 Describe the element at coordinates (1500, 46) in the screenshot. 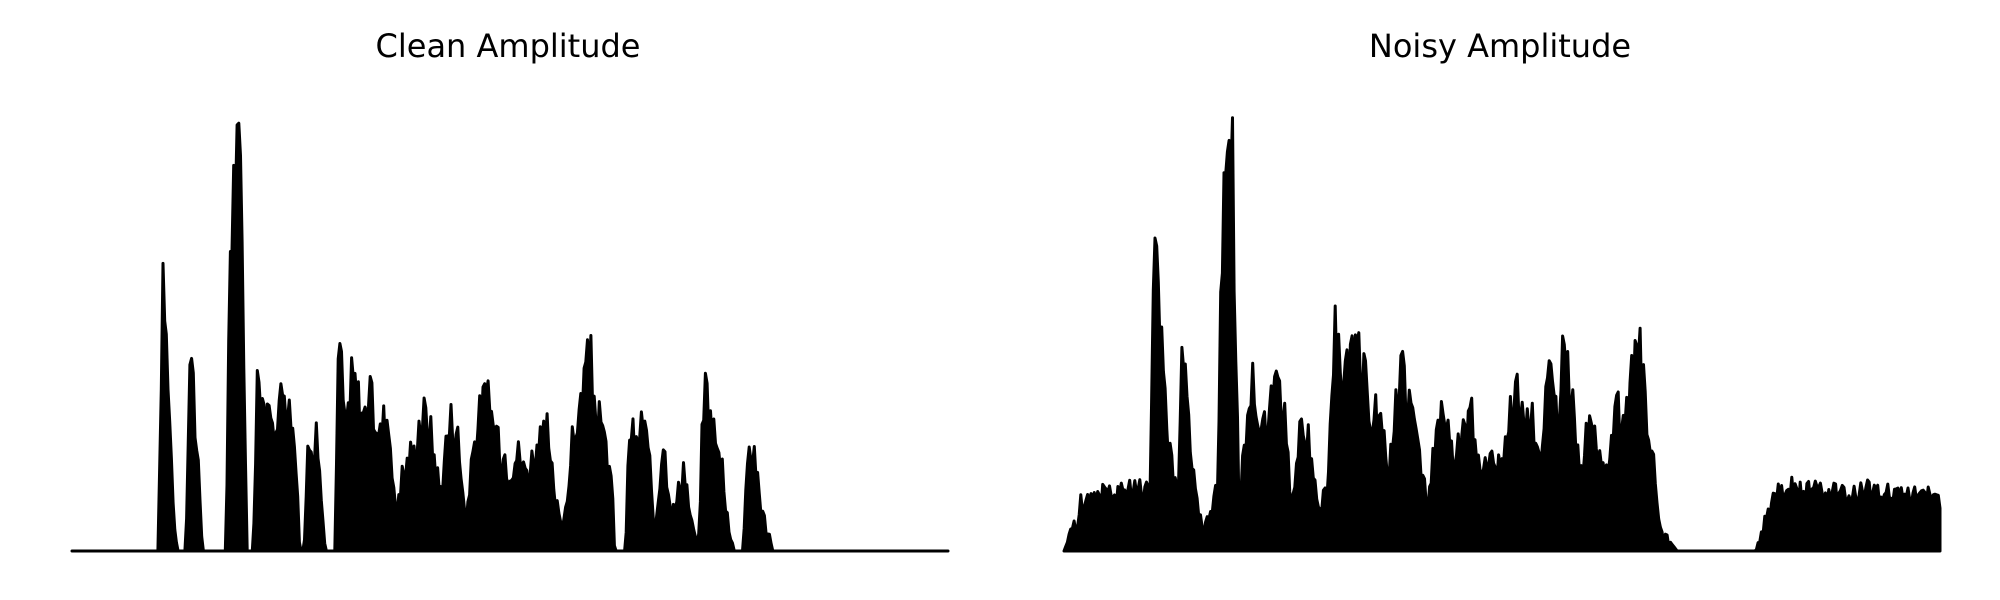

I see `noisy-amplitude-title: Noisy Amplitude` at that location.